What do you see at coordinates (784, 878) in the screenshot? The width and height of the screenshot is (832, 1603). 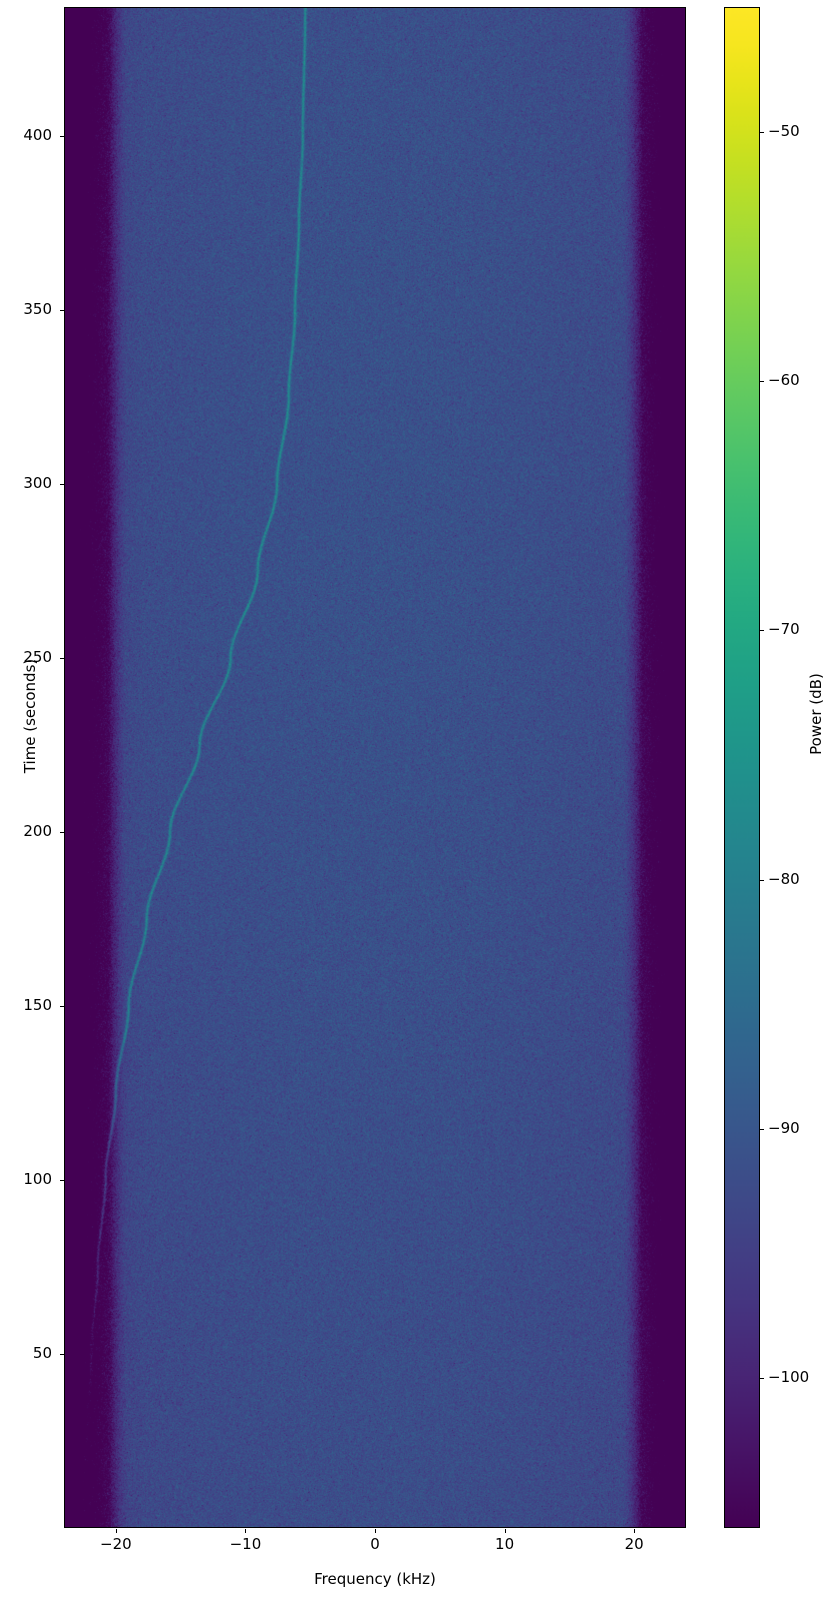 I see `colorbar-tick-label: −80` at bounding box center [784, 878].